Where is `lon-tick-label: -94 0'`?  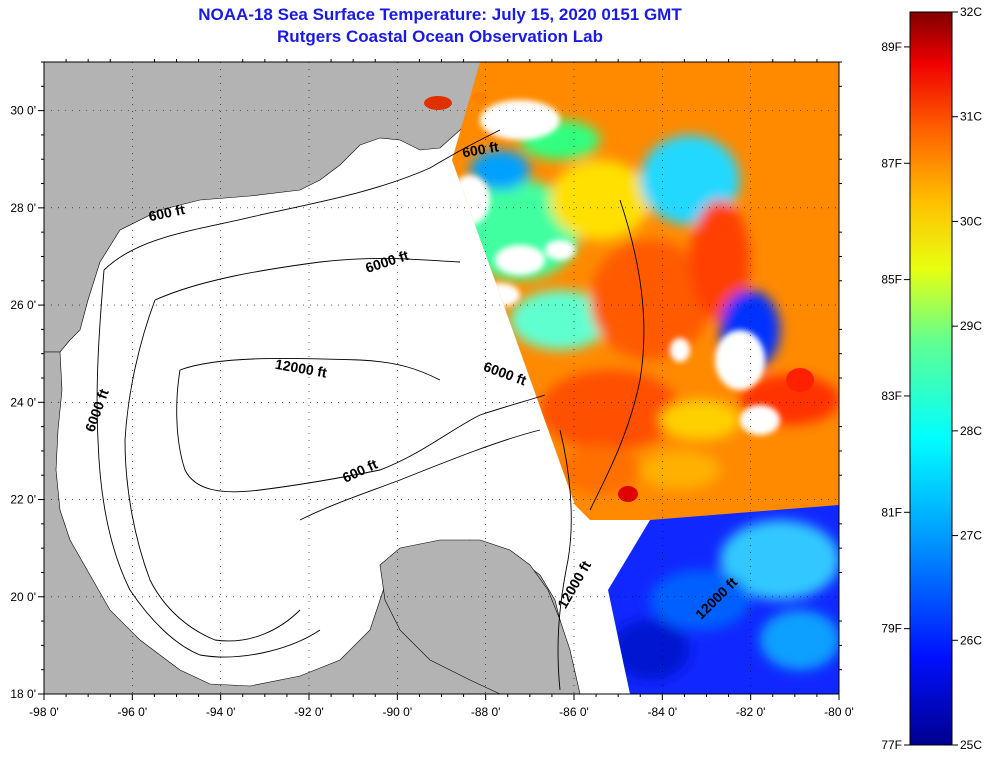 lon-tick-label: -94 0' is located at coordinates (221, 712).